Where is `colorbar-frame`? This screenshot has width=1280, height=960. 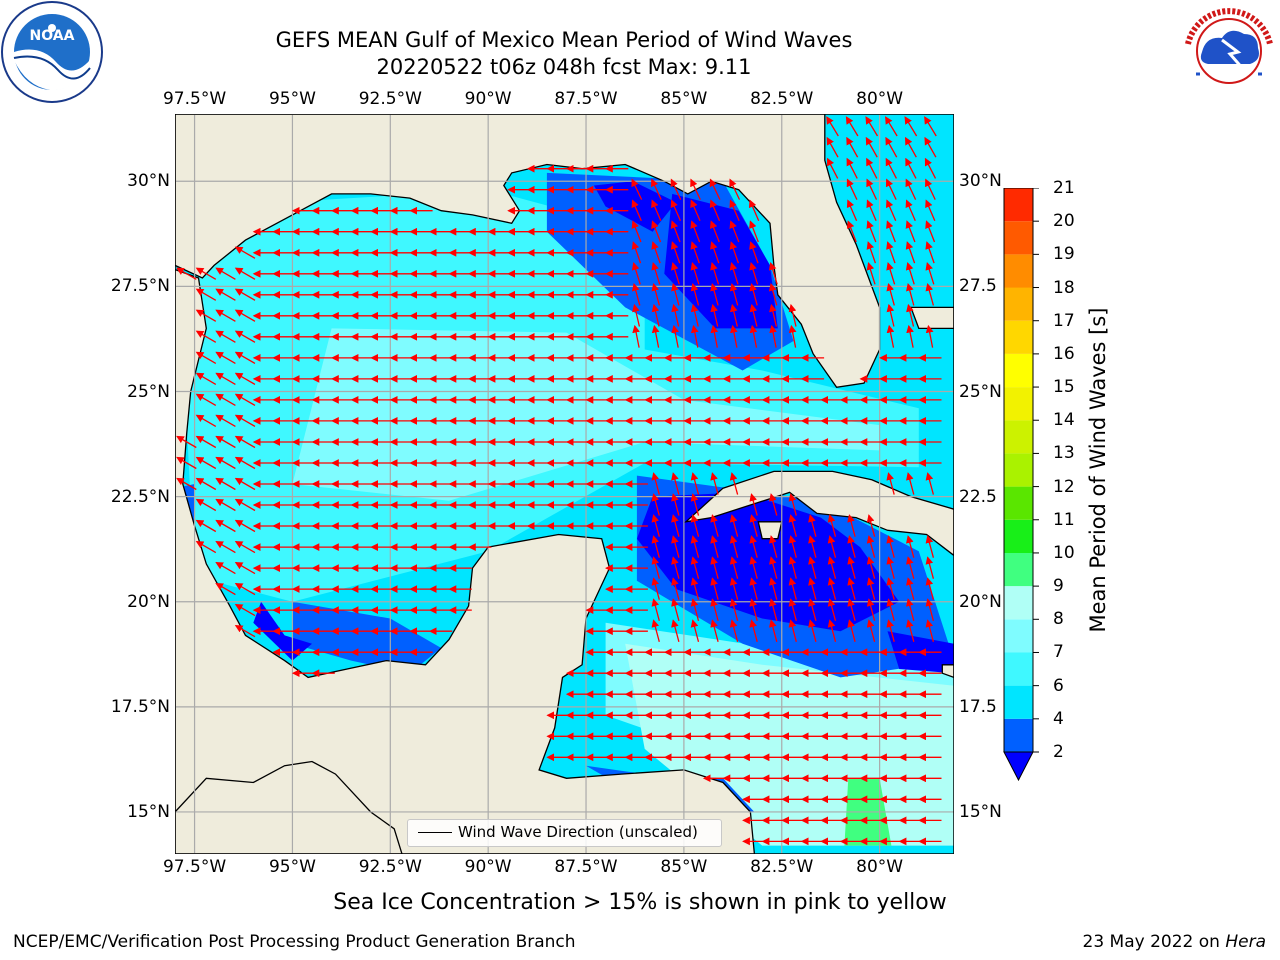 colorbar-frame is located at coordinates (1018, 470).